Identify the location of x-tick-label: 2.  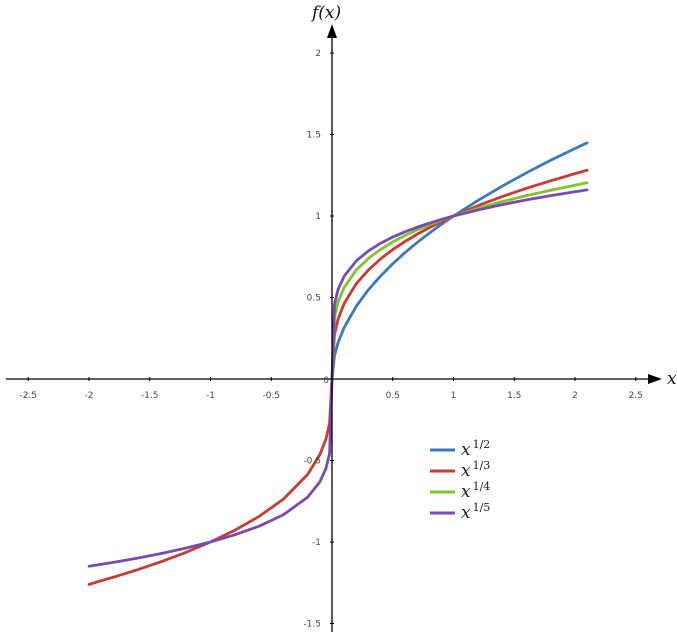
(575, 396).